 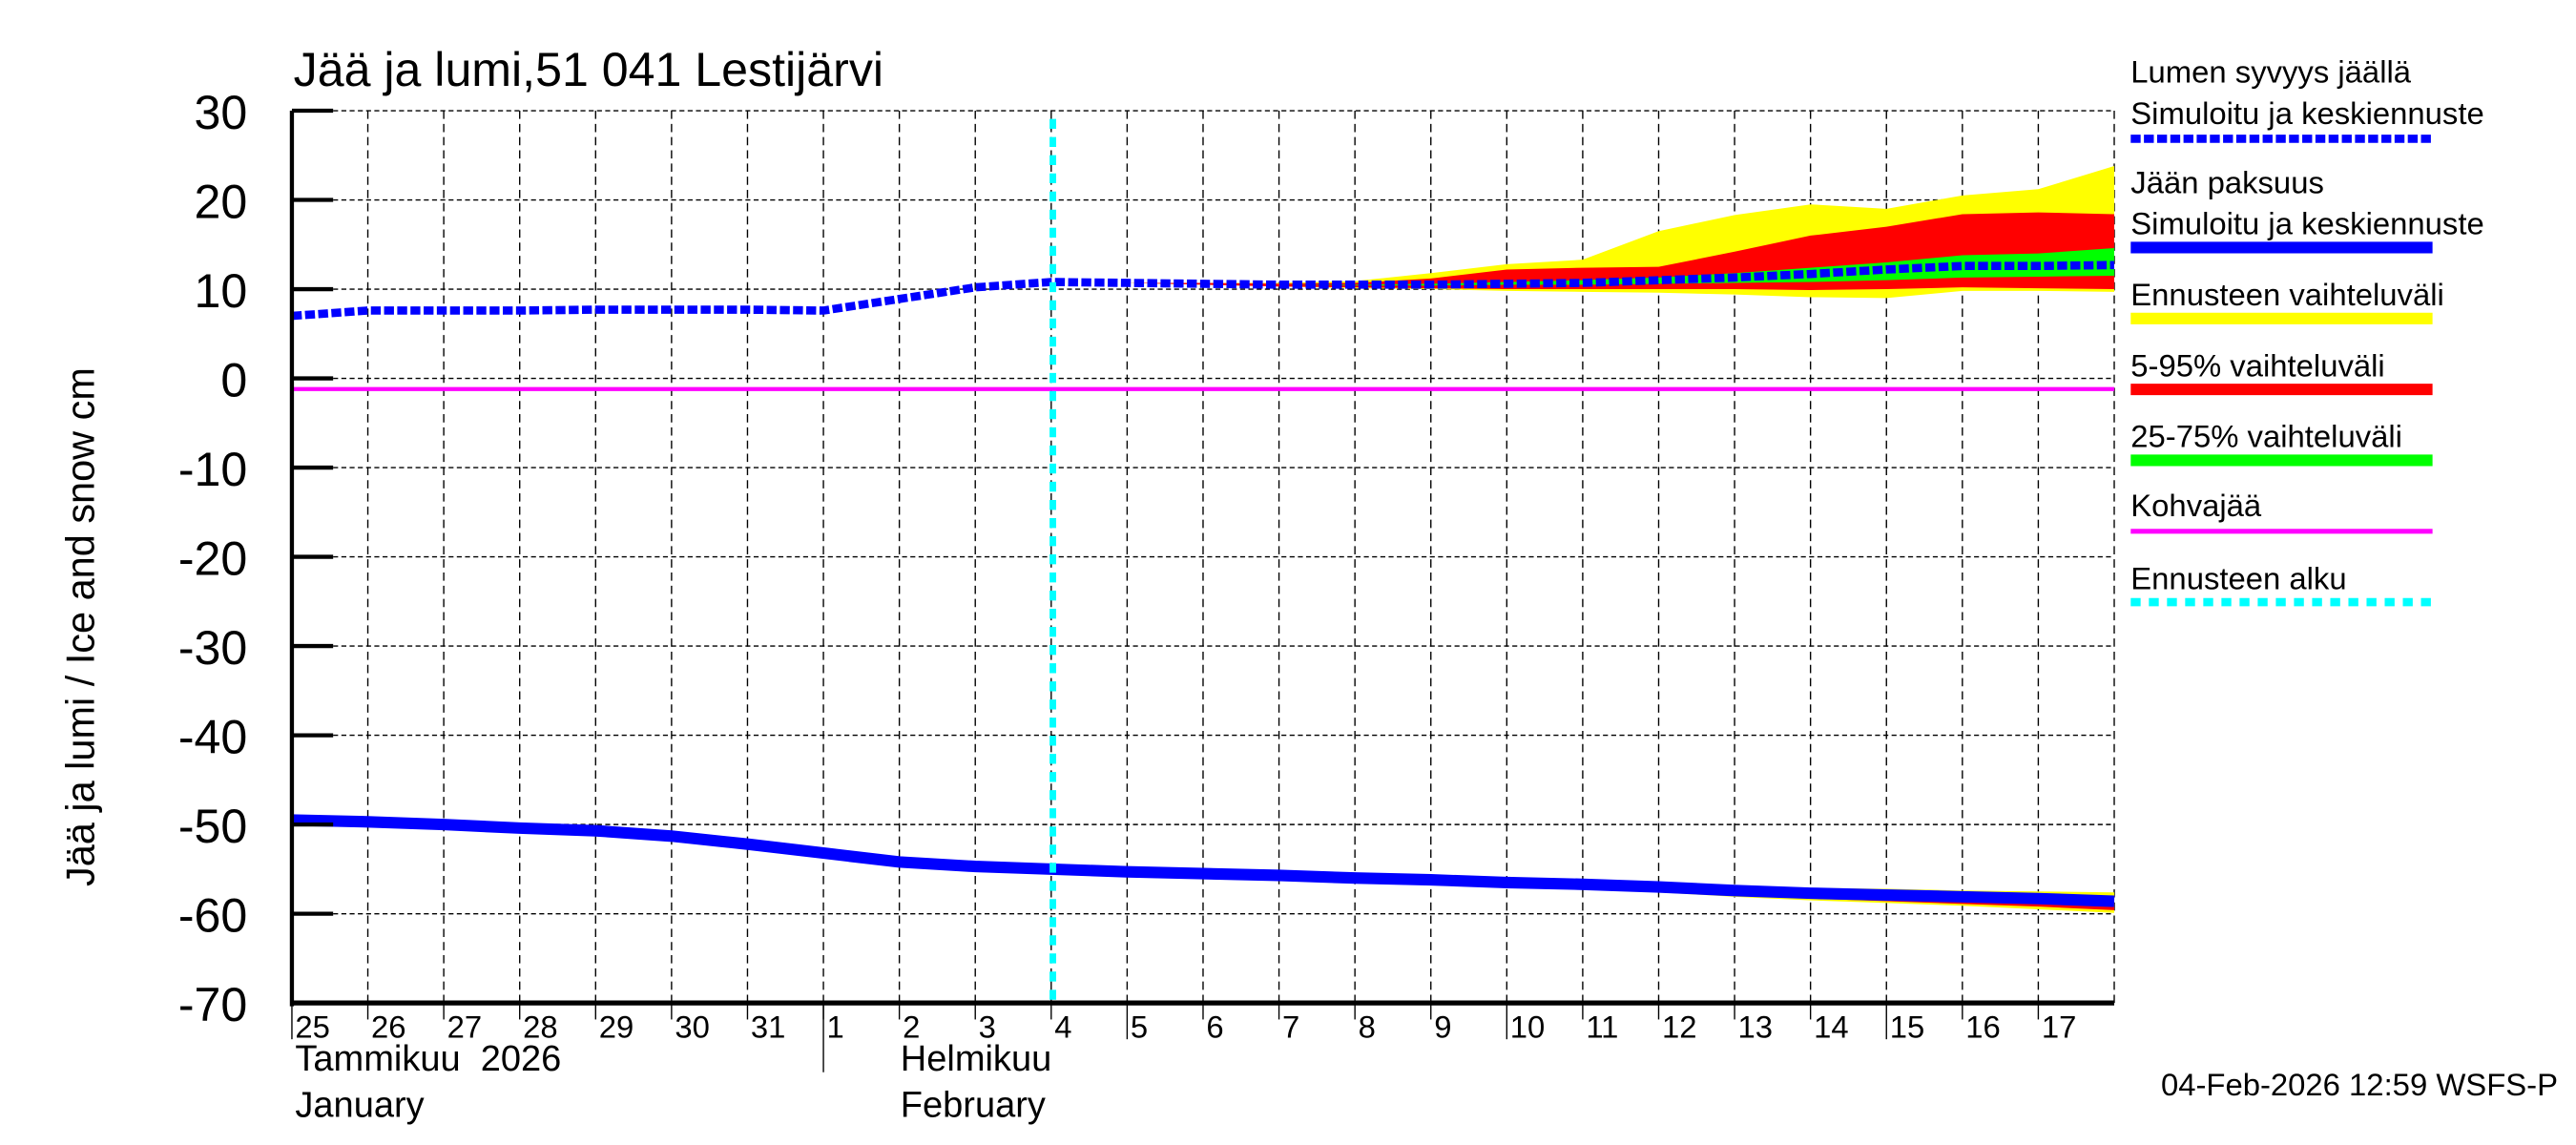 I want to click on y-tick-label: -60, so click(x=212, y=916).